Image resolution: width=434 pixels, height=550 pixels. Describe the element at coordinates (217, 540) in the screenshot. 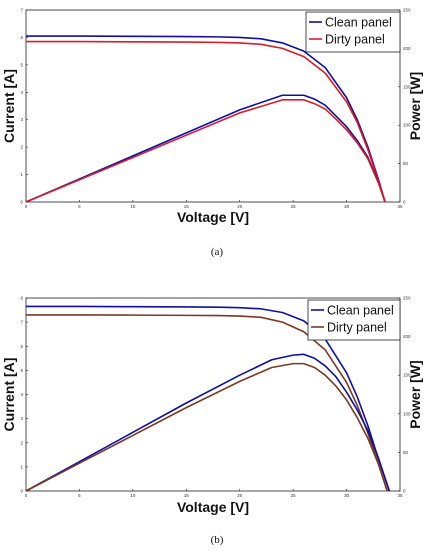

I see `subplot-label: (b)` at that location.